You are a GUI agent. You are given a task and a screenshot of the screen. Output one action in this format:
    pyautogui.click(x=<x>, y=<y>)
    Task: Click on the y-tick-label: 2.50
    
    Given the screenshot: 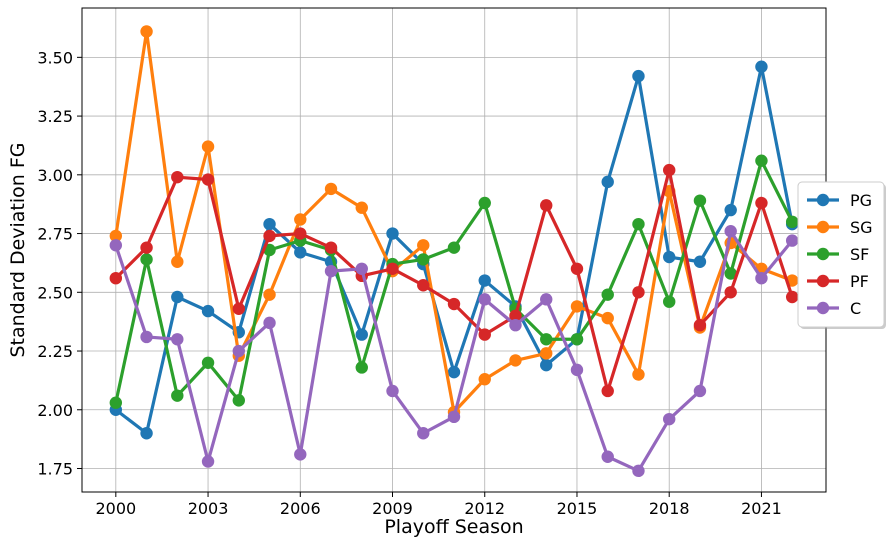 What is the action you would take?
    pyautogui.click(x=55, y=292)
    